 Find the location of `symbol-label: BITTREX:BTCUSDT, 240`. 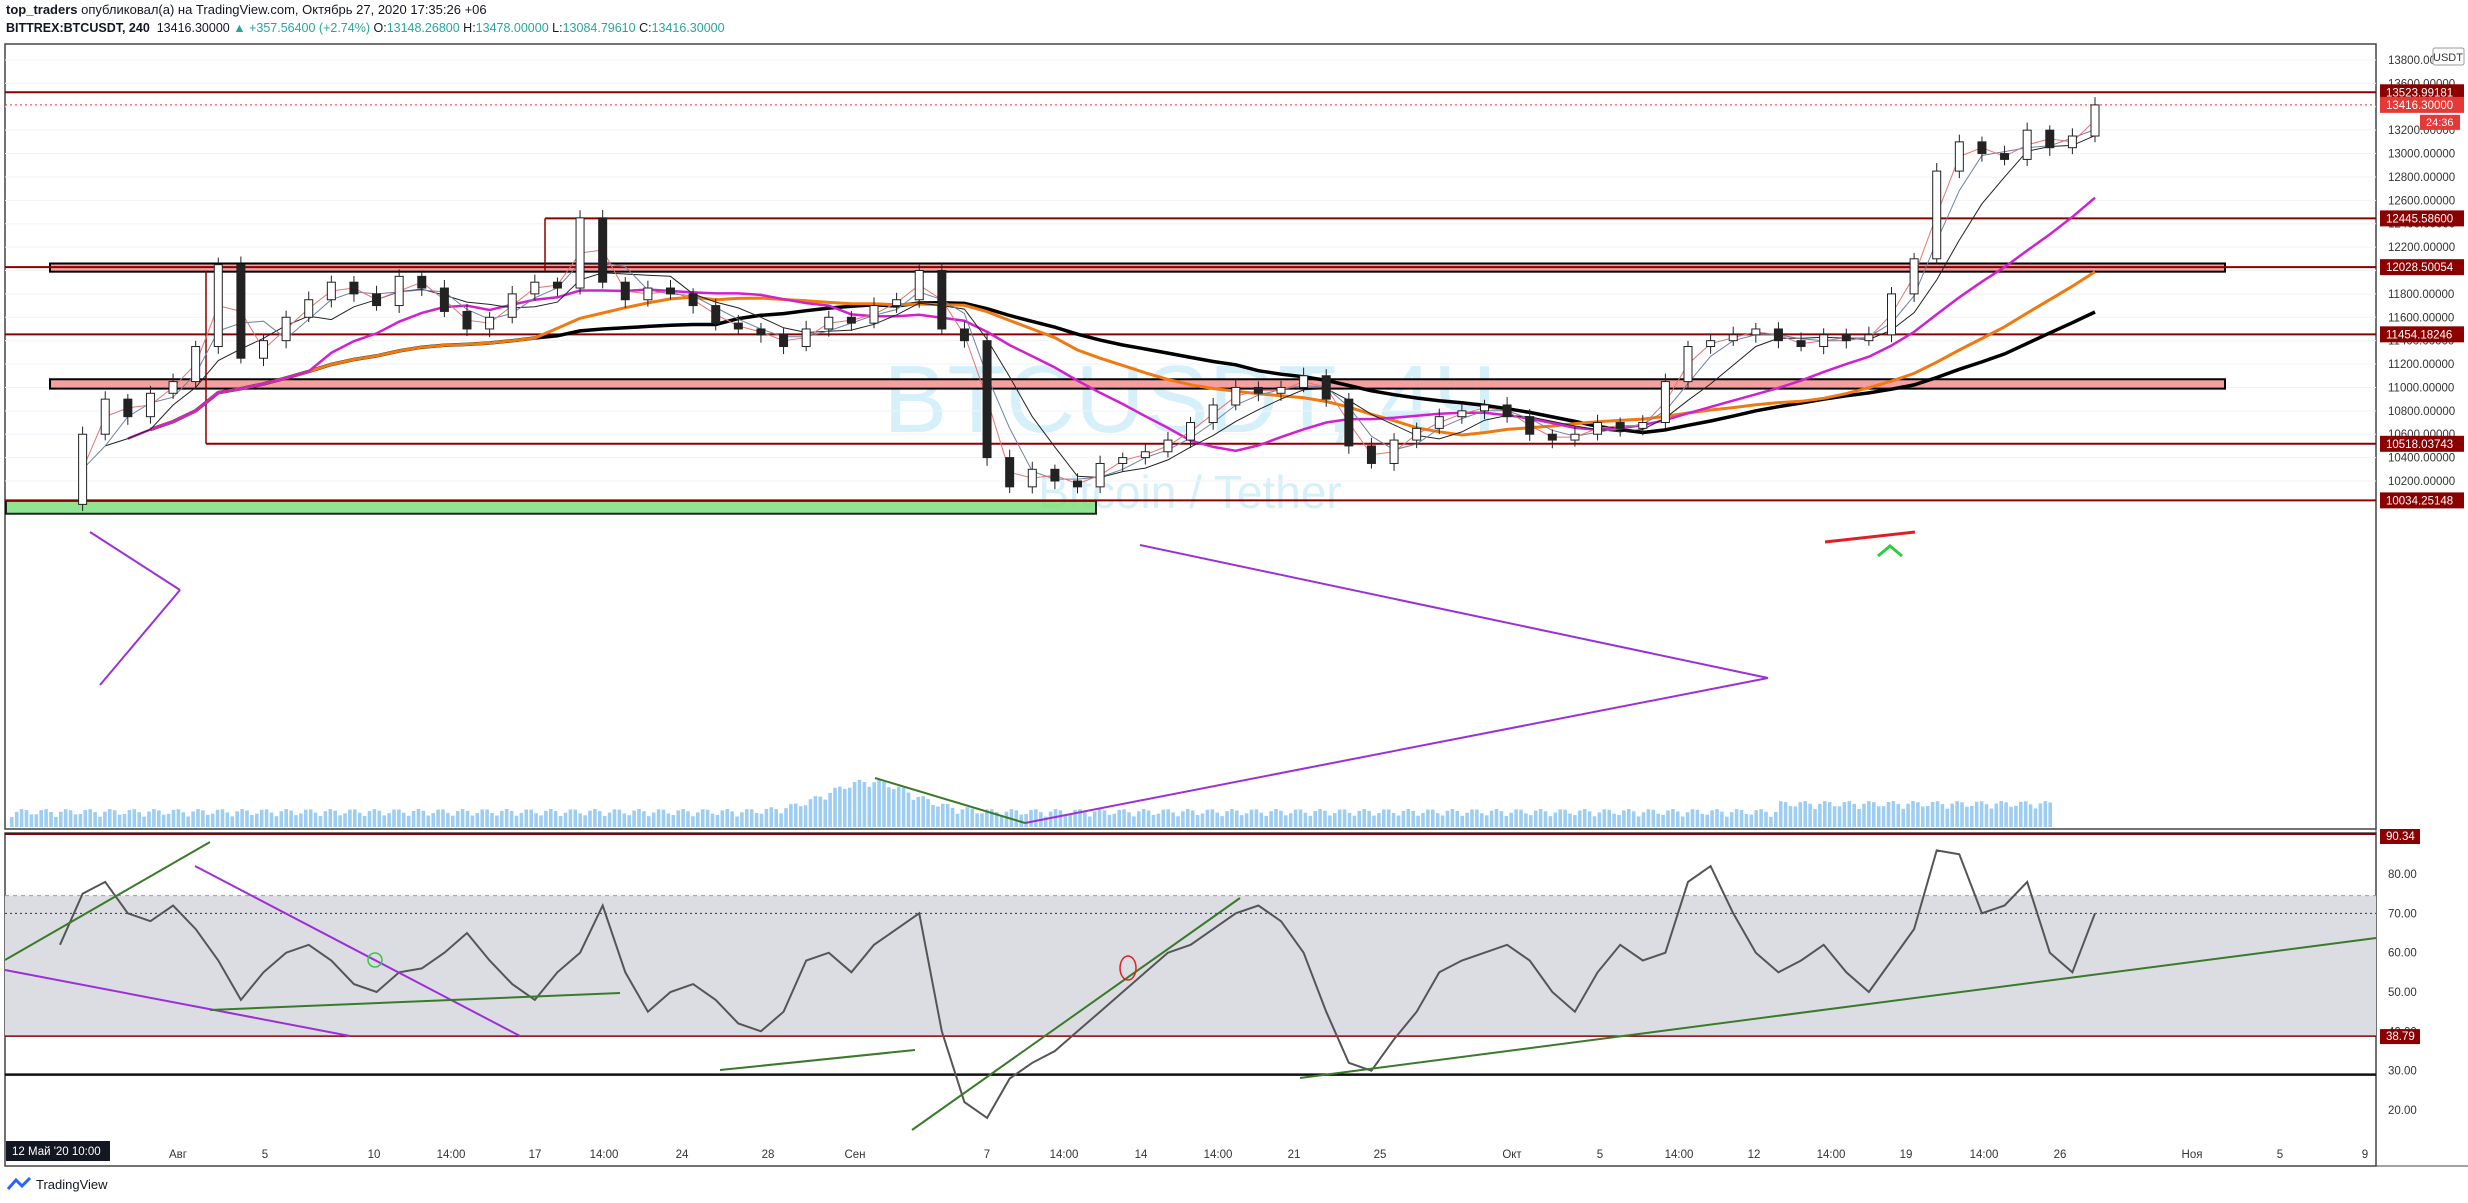

symbol-label: BITTREX:BTCUSDT, 240 is located at coordinates (78, 28).